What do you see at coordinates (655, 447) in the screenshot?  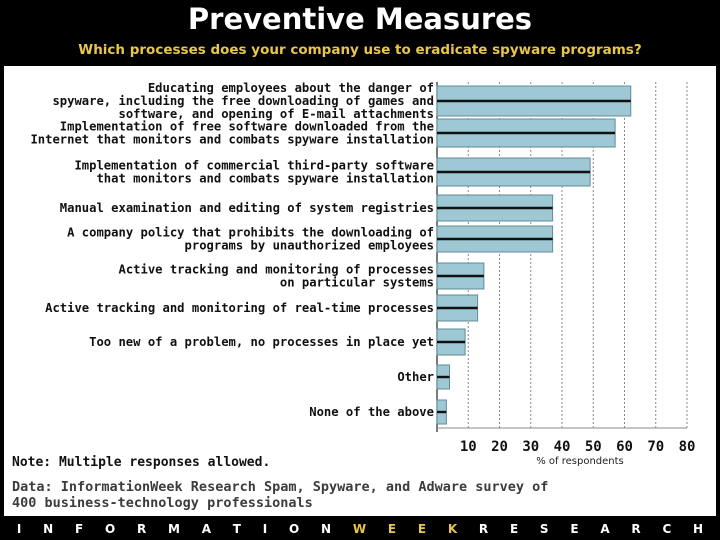 I see `x-tick-label: 70` at bounding box center [655, 447].